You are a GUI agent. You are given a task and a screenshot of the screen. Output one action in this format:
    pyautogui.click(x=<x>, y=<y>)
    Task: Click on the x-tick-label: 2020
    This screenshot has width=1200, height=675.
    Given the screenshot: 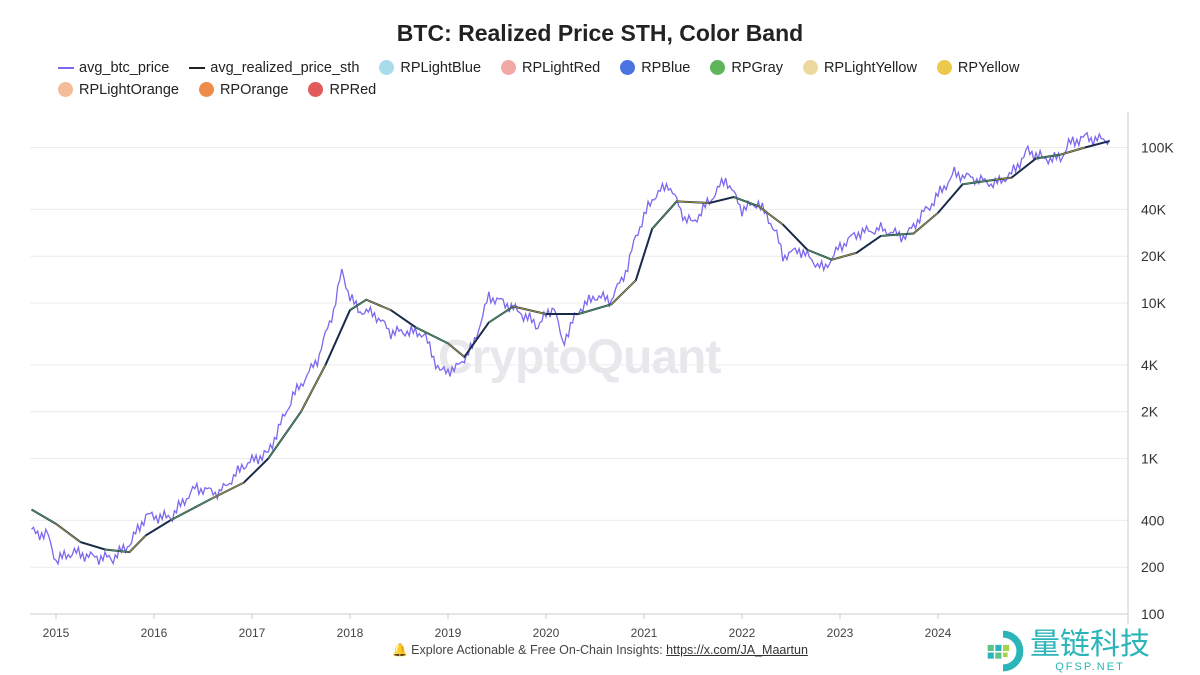 What is the action you would take?
    pyautogui.click(x=546, y=633)
    